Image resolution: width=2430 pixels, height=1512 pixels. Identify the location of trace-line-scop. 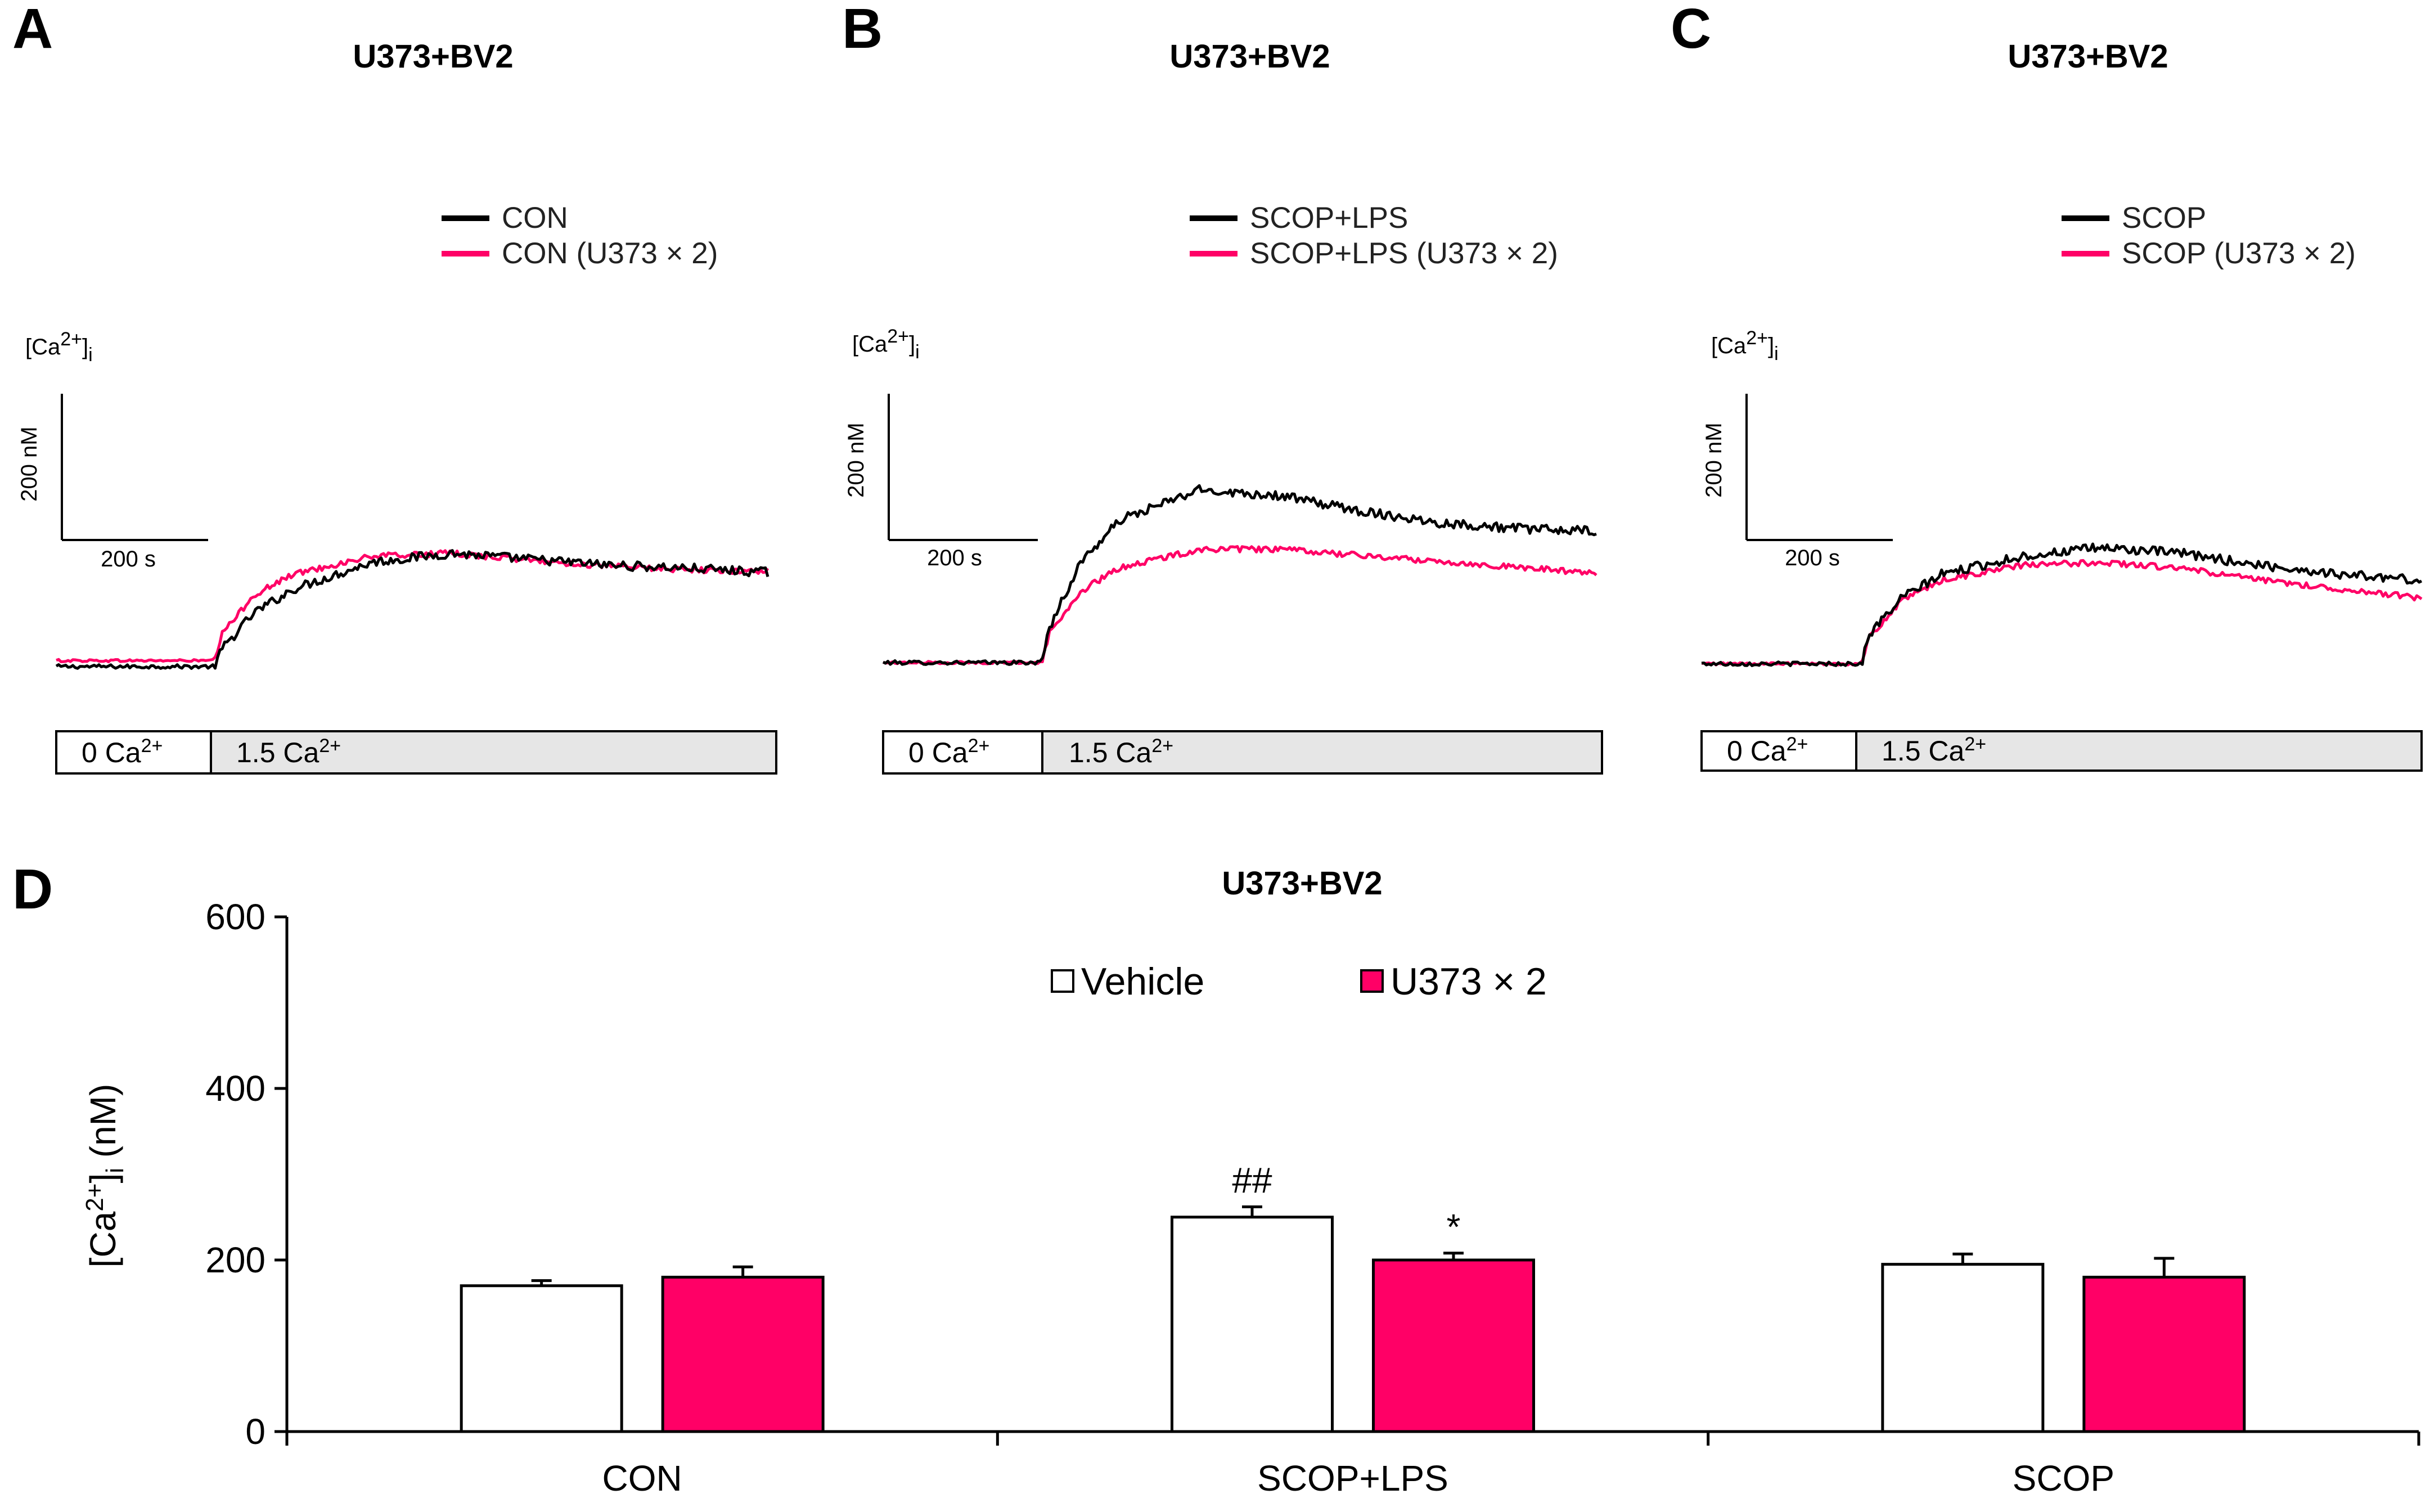
(2062, 604).